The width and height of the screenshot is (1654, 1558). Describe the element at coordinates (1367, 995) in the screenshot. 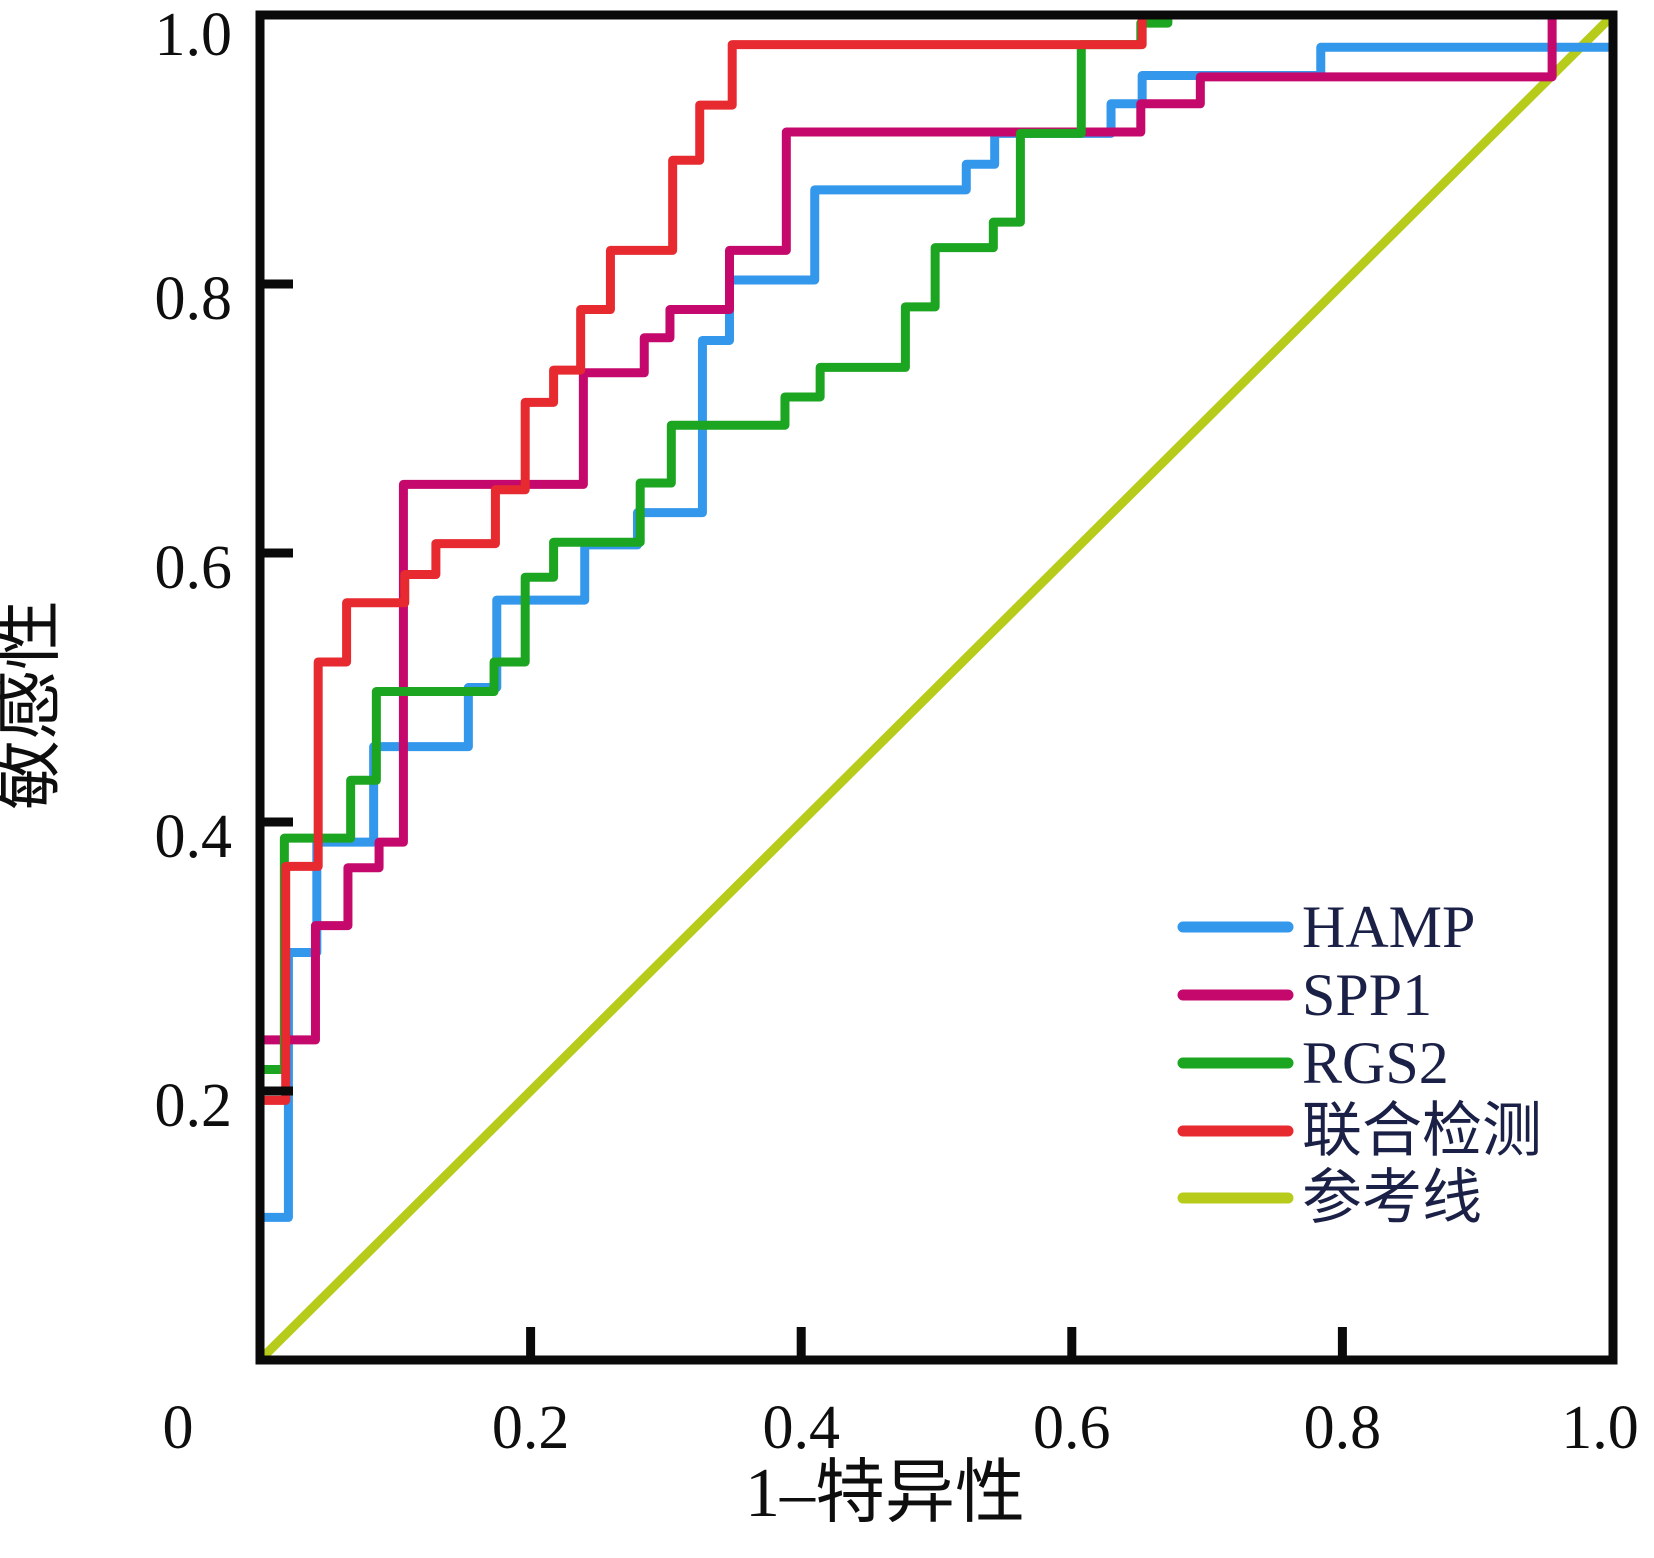

I see `legend-label-SPP1: SPP1` at that location.